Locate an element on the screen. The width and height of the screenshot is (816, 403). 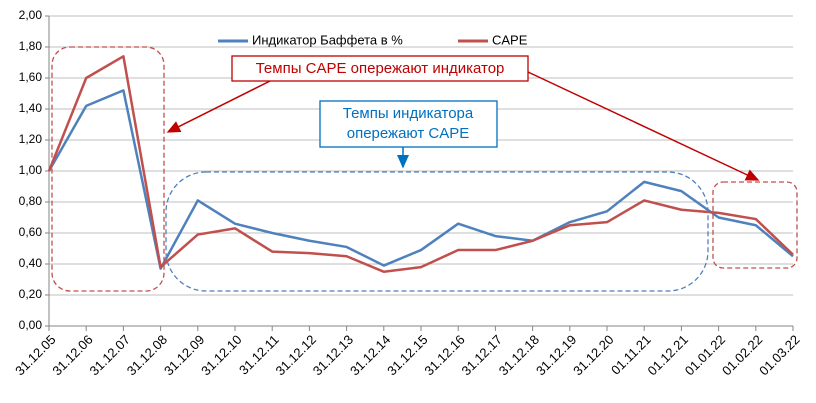
x-tick-label: 01.01.22 is located at coordinates (705, 355).